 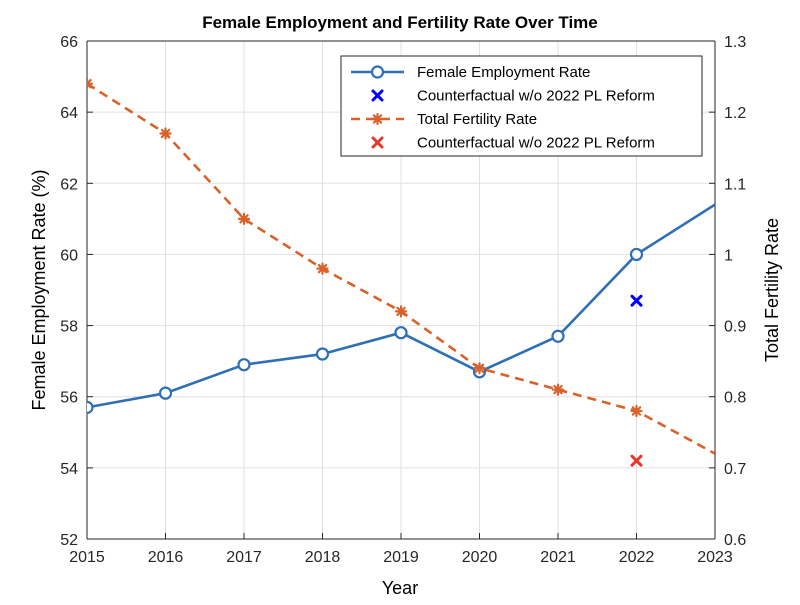 I want to click on legend-entry-label: Total Fertility Rate, so click(x=477, y=119).